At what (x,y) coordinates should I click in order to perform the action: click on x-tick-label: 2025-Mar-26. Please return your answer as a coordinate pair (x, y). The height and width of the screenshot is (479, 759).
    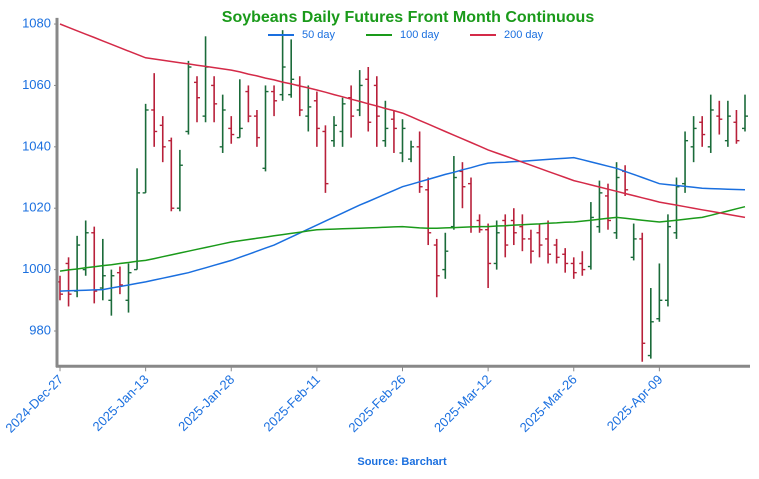
    Looking at the image, I should click on (548, 403).